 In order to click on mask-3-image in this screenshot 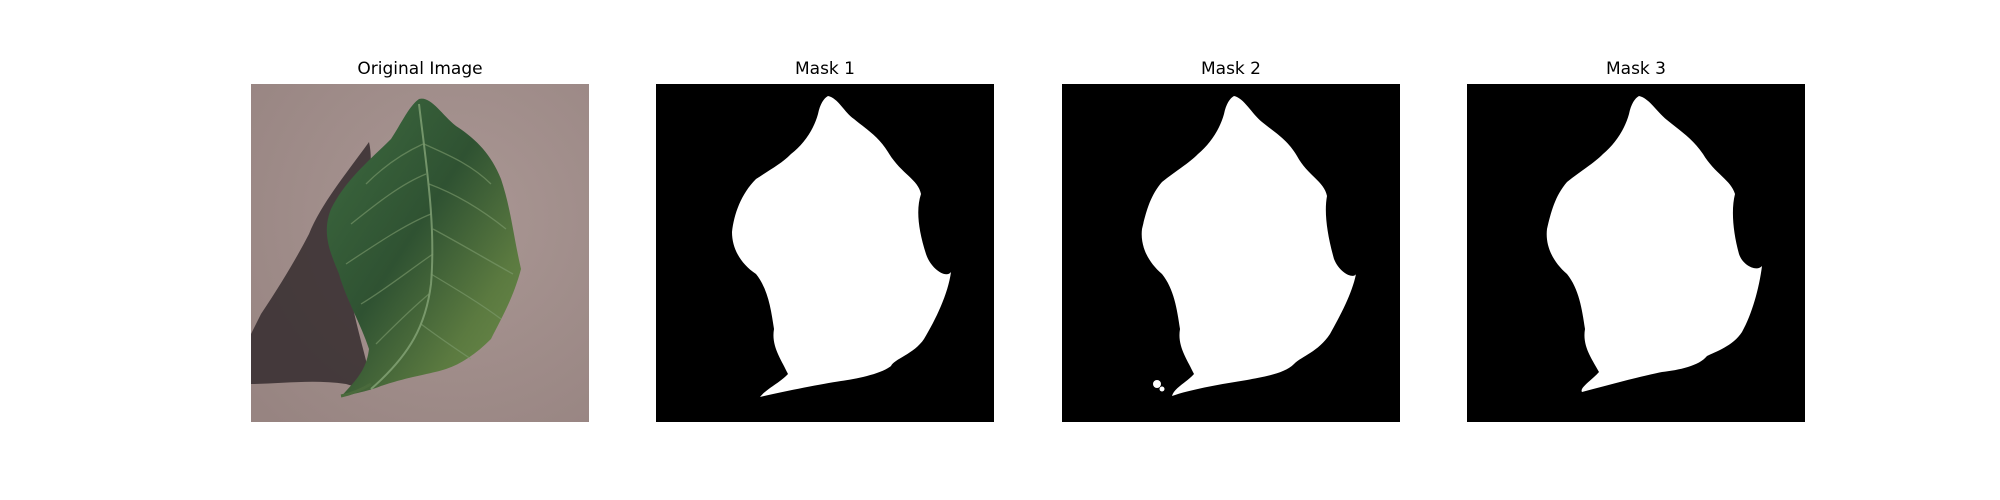, I will do `click(1636, 253)`.